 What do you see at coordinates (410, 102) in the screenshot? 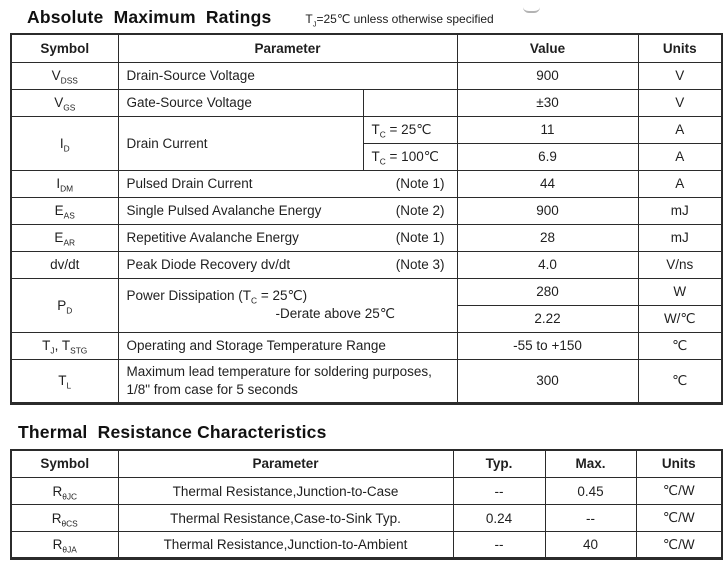
I see `condition-cell-empty` at bounding box center [410, 102].